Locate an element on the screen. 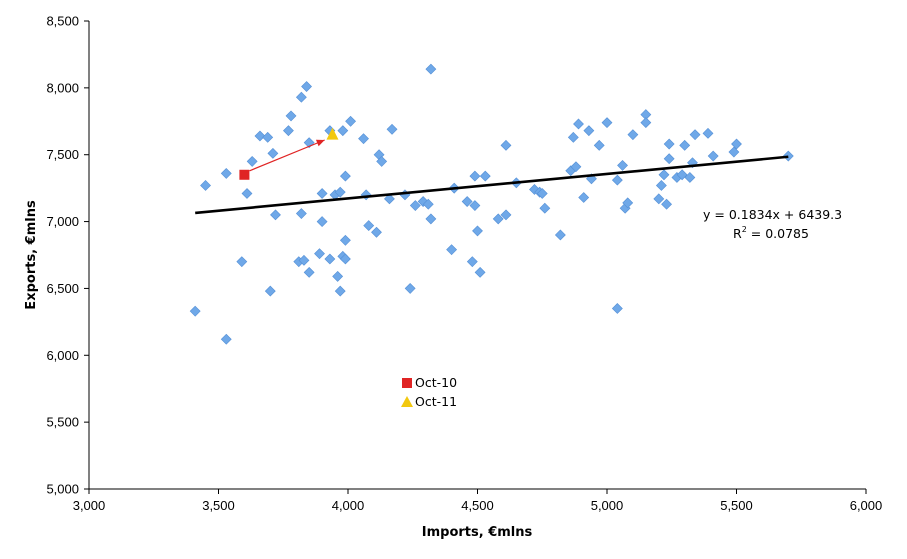  oct-10-point is located at coordinates (244, 174).